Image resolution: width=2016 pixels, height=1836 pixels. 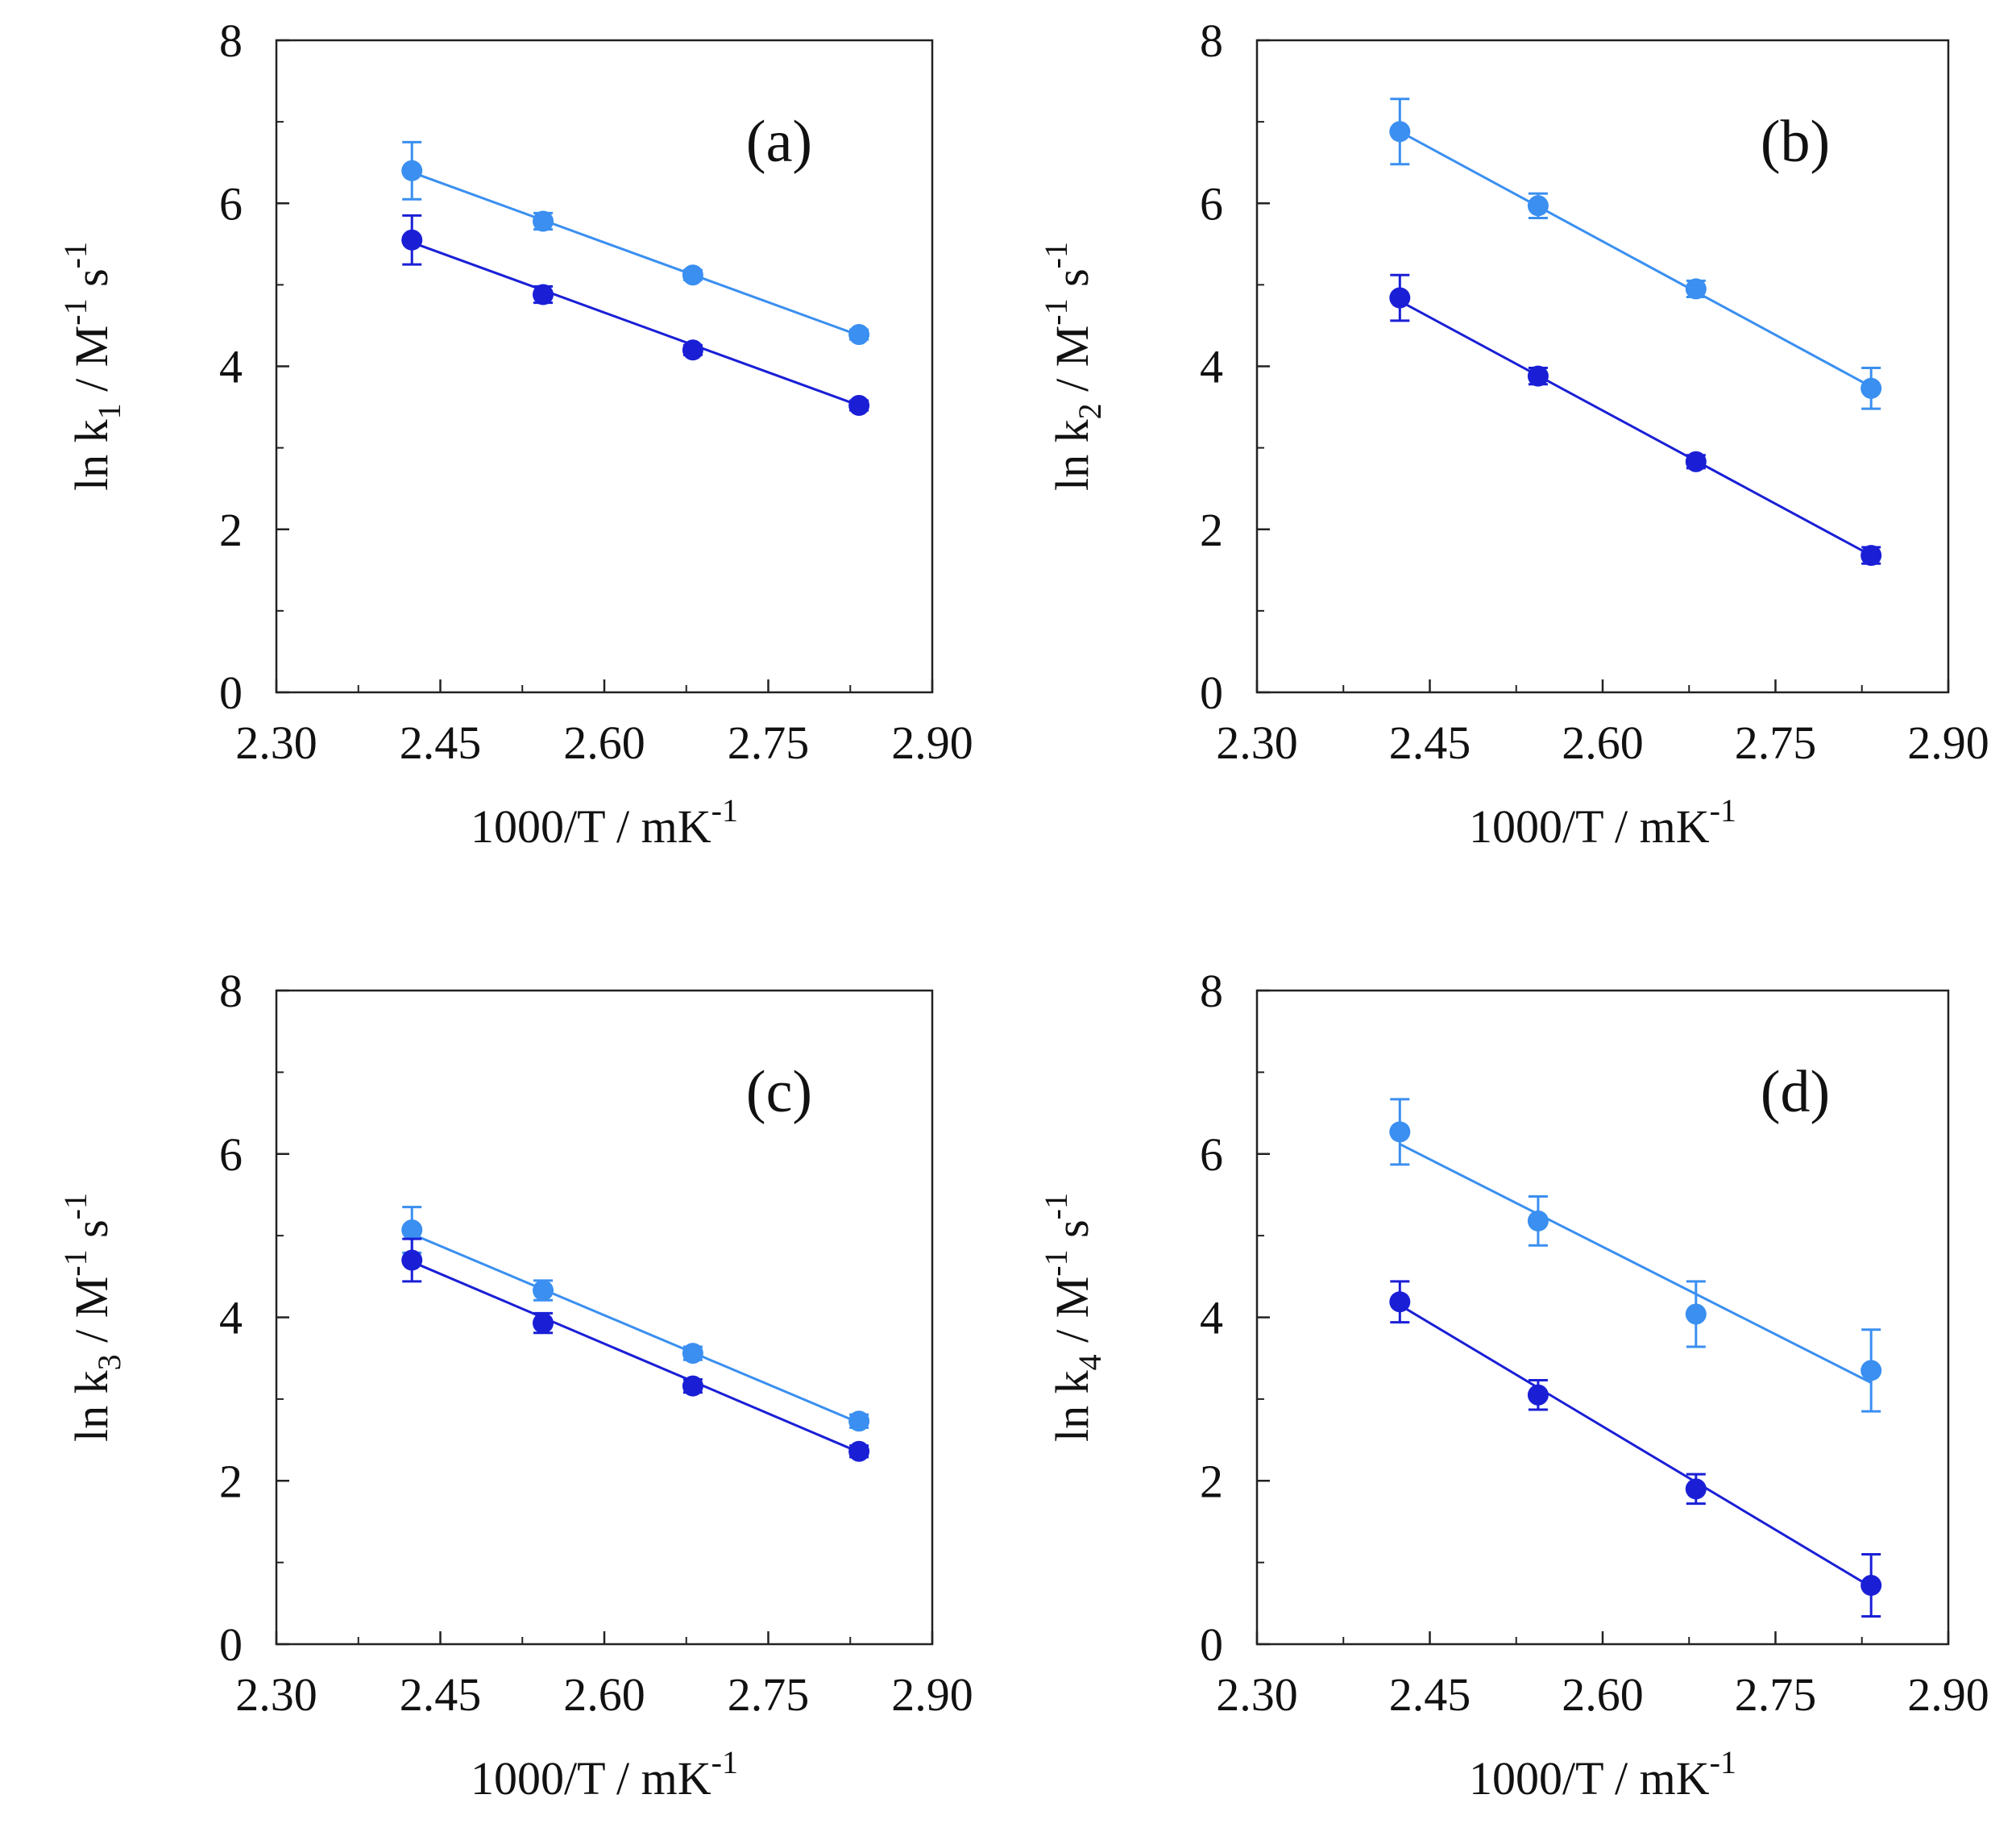 I want to click on panel-tag: (a), so click(x=779, y=142).